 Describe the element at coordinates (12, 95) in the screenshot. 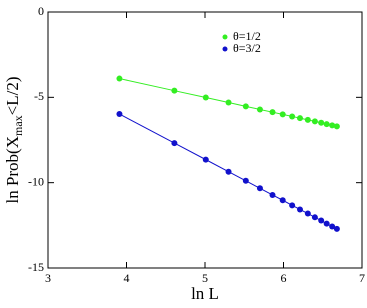

I see `y-label-end: <L/2)` at that location.